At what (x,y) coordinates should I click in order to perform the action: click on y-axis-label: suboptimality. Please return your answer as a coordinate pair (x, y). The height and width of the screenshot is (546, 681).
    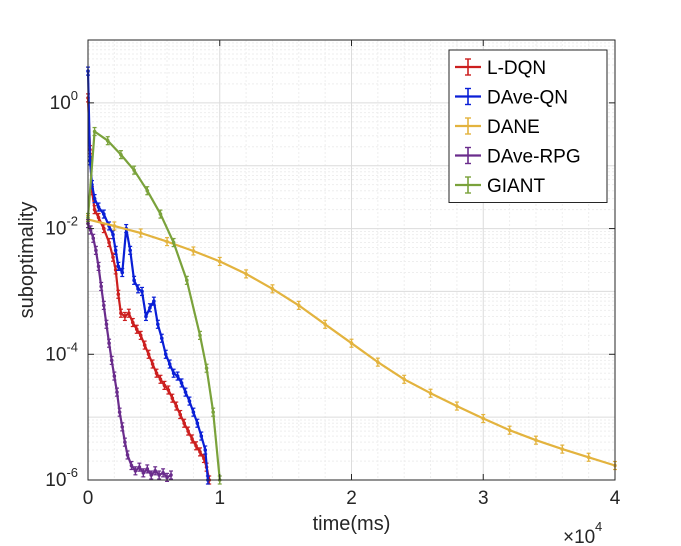
    Looking at the image, I should click on (27, 260).